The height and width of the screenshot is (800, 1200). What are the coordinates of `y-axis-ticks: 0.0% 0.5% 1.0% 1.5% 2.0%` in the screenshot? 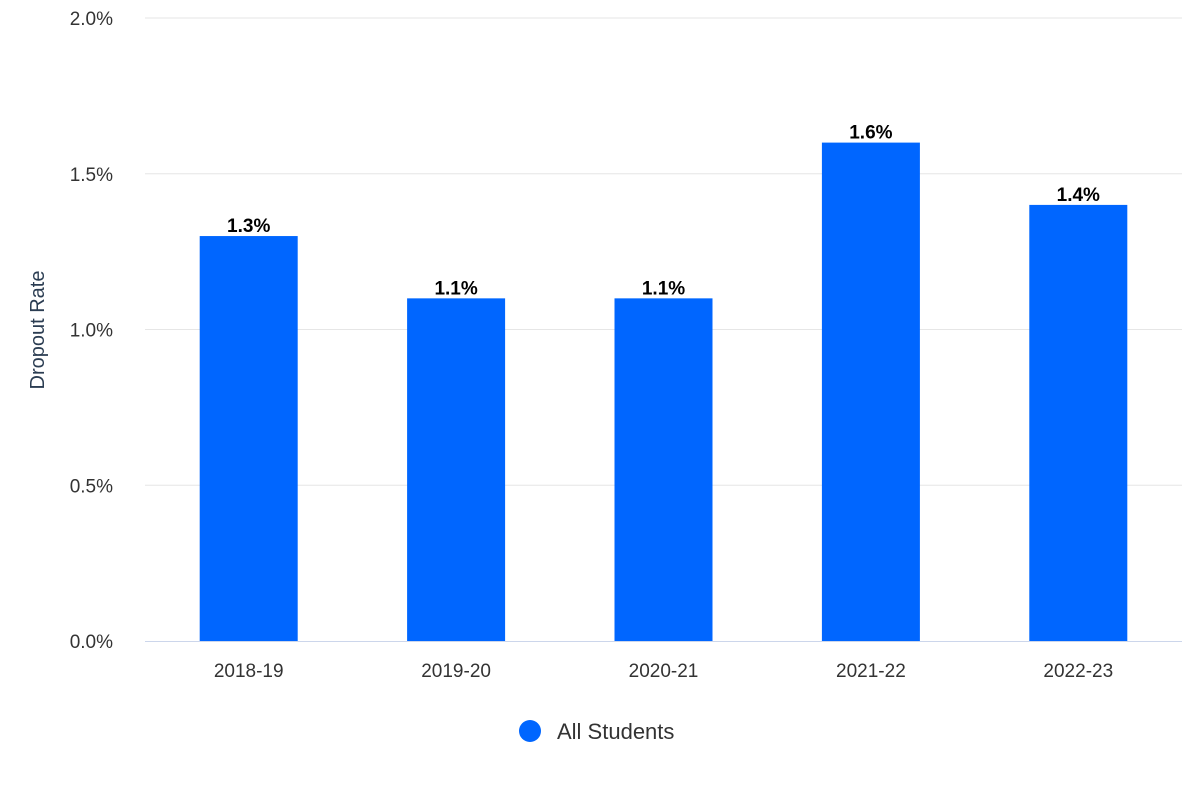 It's located at (91, 331).